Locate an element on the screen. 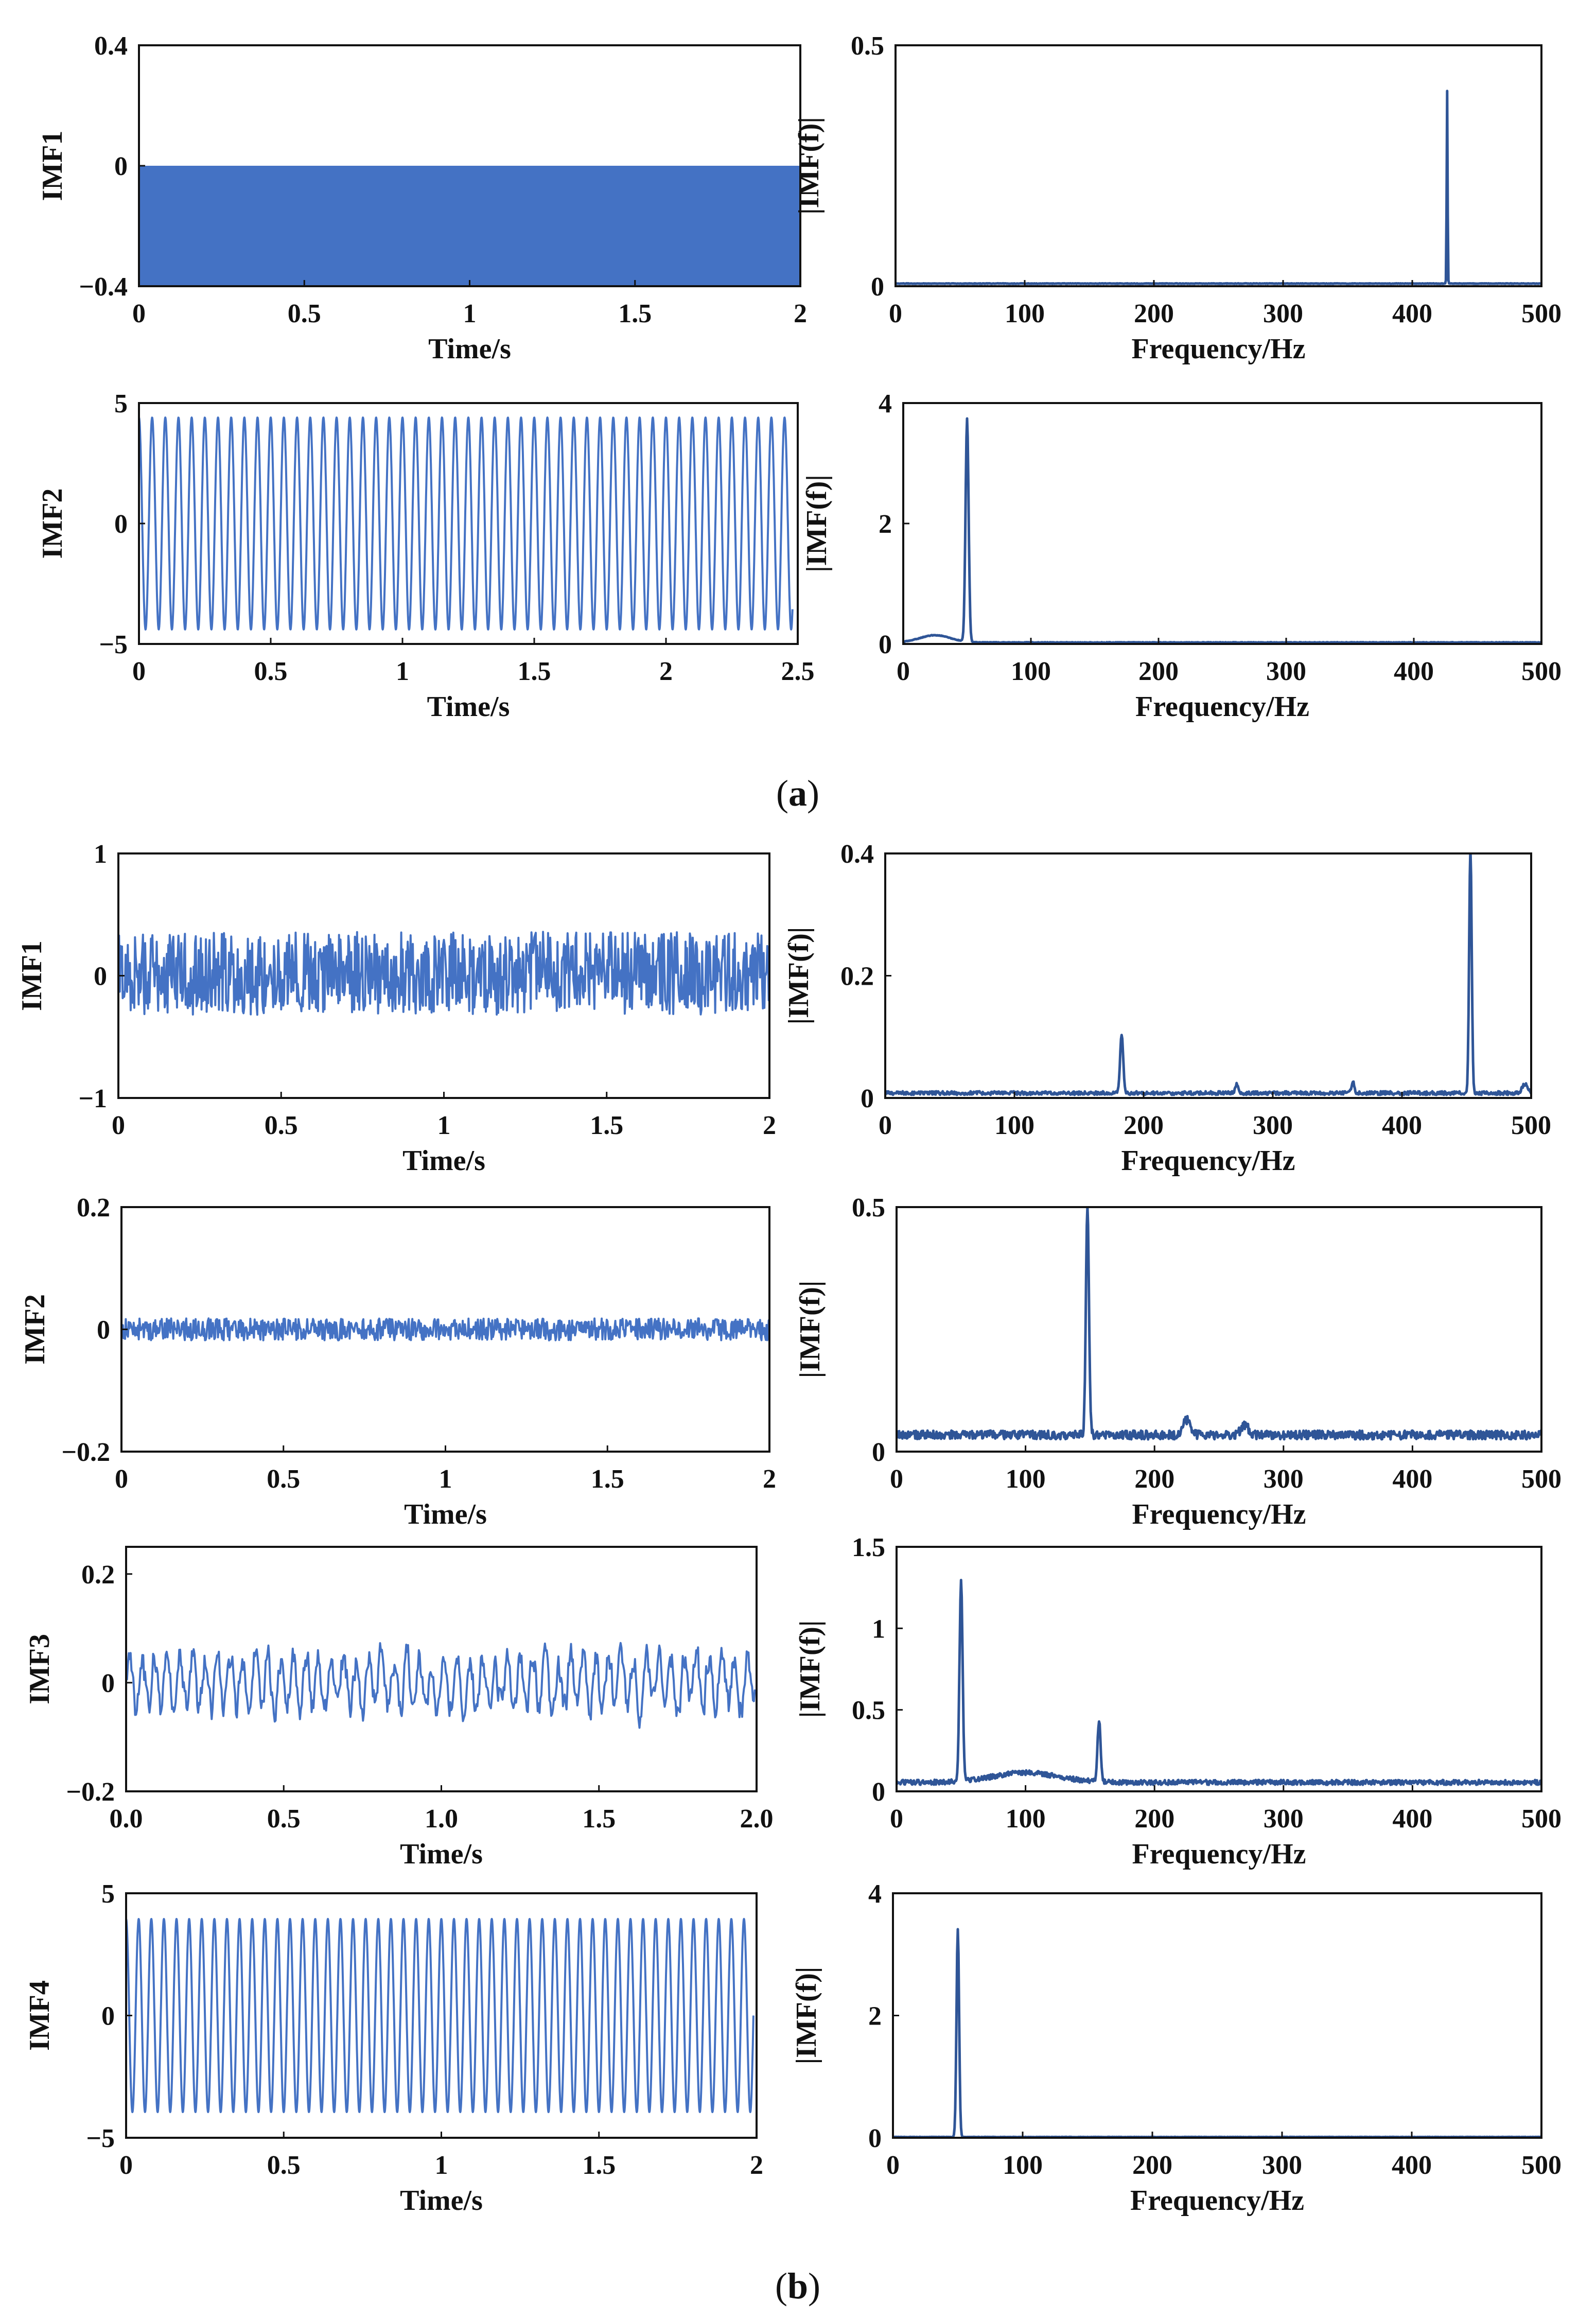 This screenshot has height=2320, width=1596. b-imf1-spec-xtick-label: 500 is located at coordinates (1531, 1125).